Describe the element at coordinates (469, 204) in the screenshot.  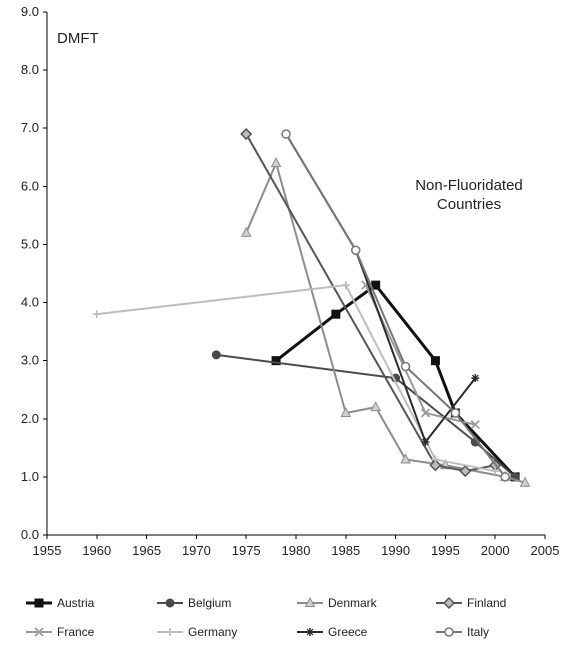
I see `annotation-line-2: Countries` at that location.